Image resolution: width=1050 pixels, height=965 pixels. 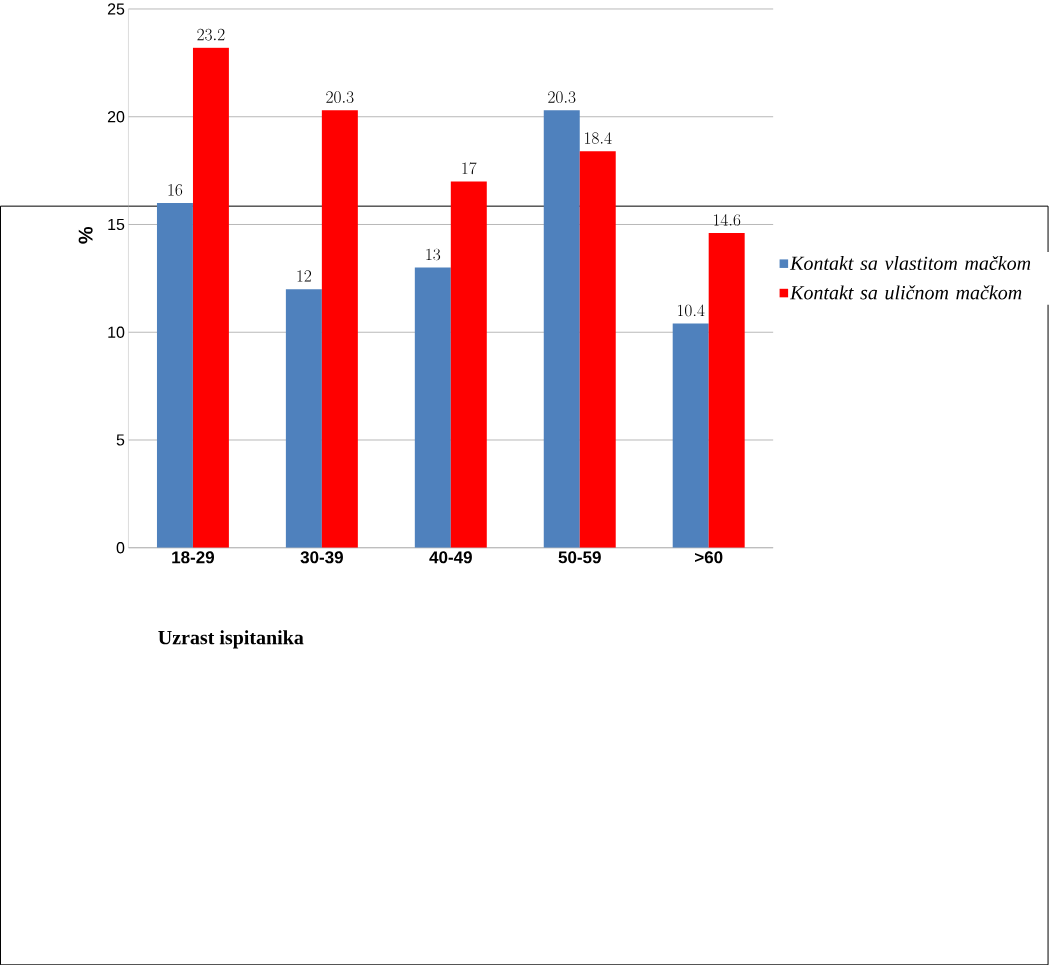 I want to click on y-tick-label: 15, so click(x=116, y=224).